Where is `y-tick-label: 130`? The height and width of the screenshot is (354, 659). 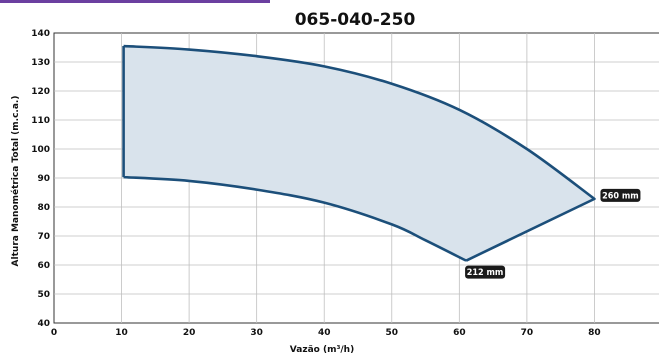 y-tick-label: 130 is located at coordinates (40, 63).